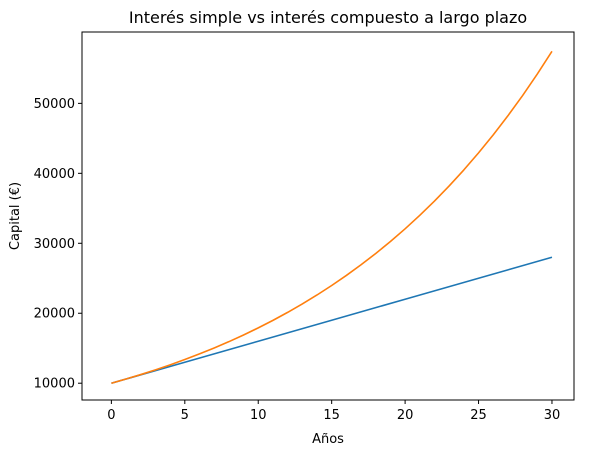 The width and height of the screenshot is (589, 455). What do you see at coordinates (54, 174) in the screenshot?
I see `y-tick-label: 40000` at bounding box center [54, 174].